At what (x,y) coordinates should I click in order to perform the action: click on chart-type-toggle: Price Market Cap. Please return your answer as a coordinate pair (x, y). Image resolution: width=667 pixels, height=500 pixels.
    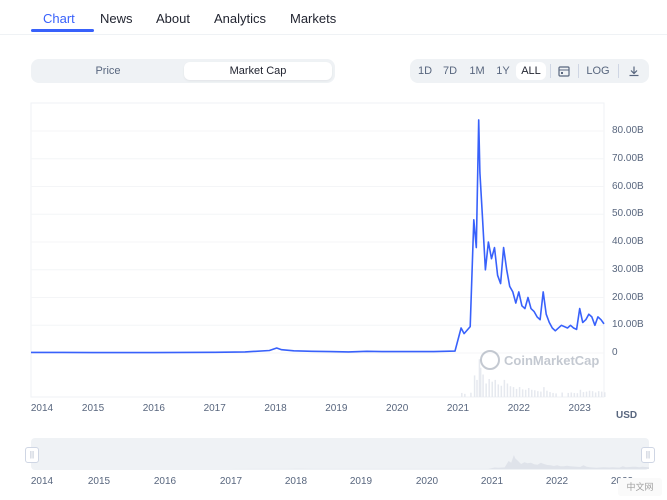
    Looking at the image, I should click on (183, 71).